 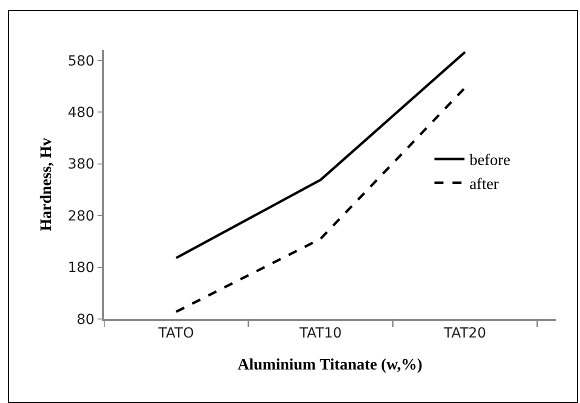 What do you see at coordinates (81, 112) in the screenshot?
I see `y-tick-label: 480` at bounding box center [81, 112].